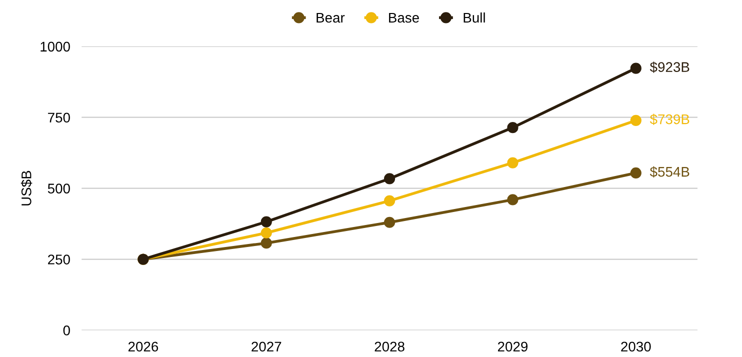 The width and height of the screenshot is (742, 357). I want to click on x-tick-label: 2030, so click(636, 347).